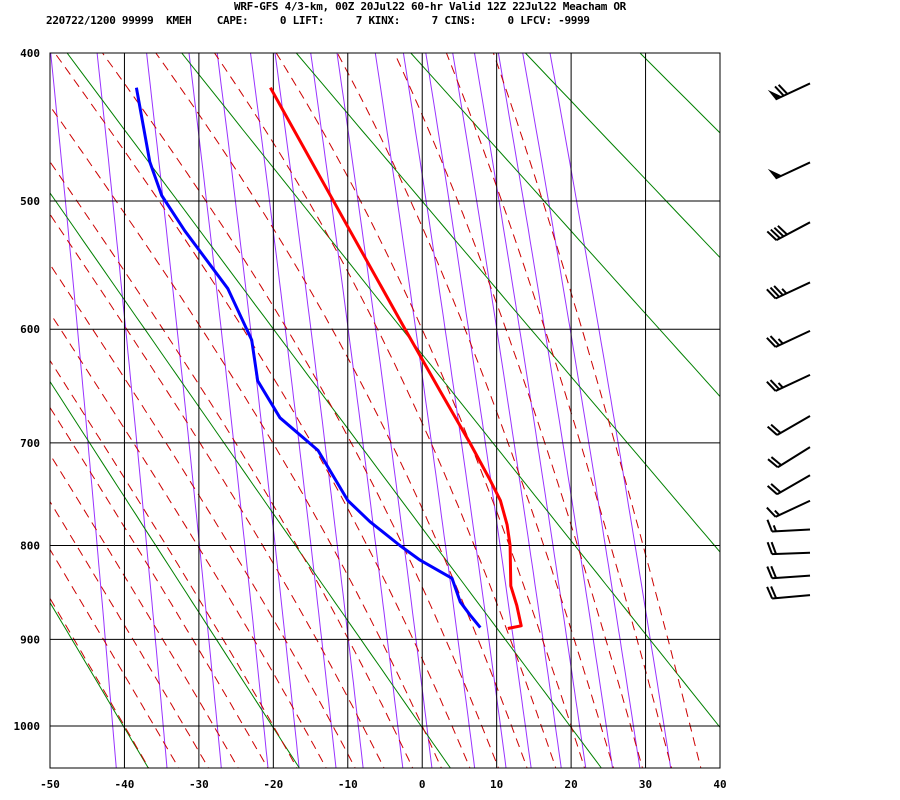 The height and width of the screenshot is (800, 900). Describe the element at coordinates (496, 784) in the screenshot. I see `x-tick-label: 10` at that location.